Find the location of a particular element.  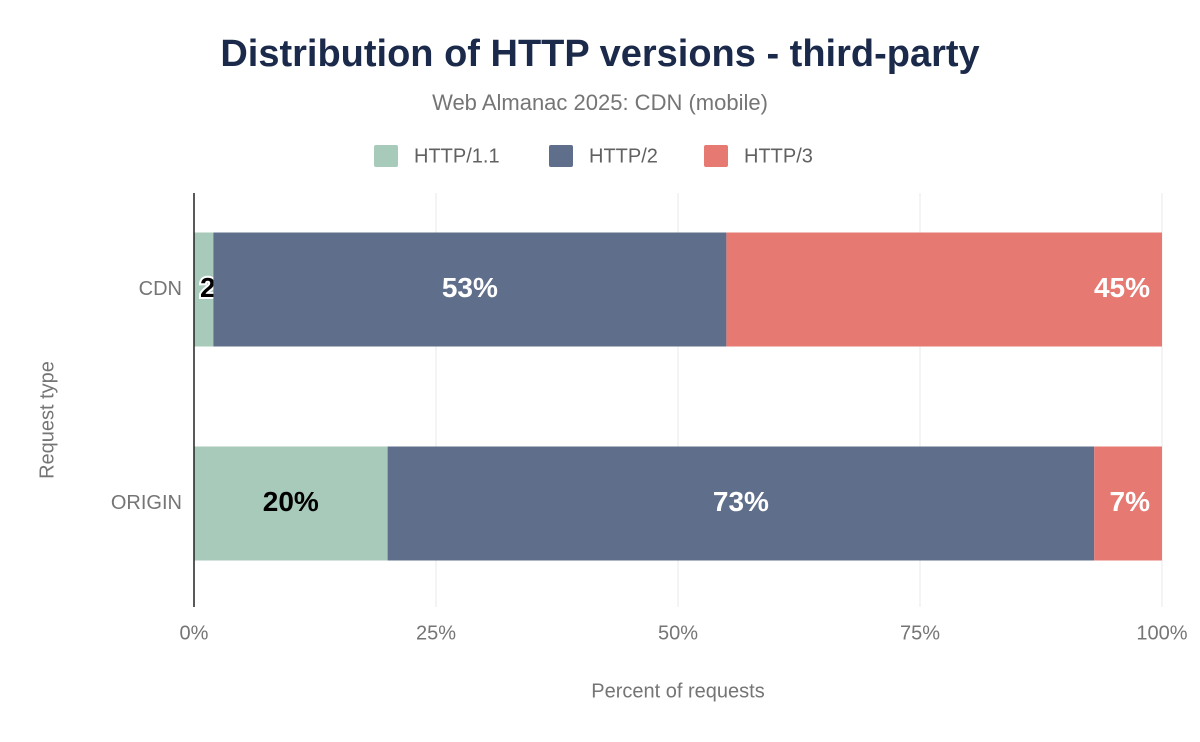

data-label: 20% is located at coordinates (291, 501).